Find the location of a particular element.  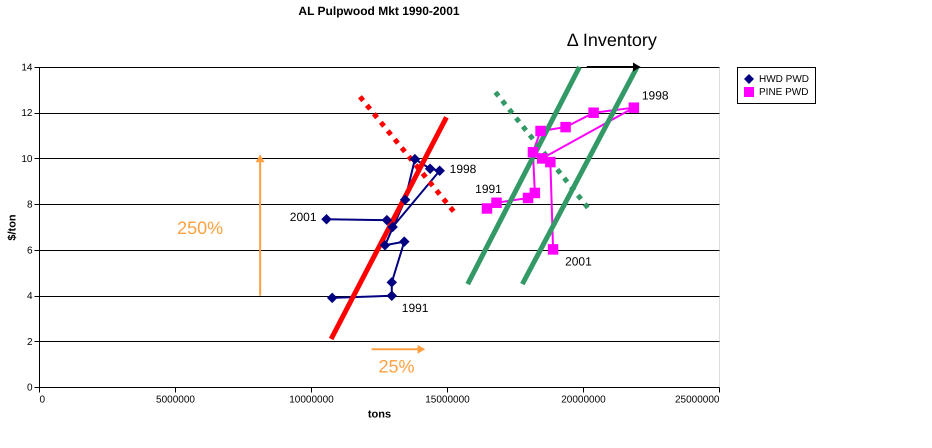

y-tick-label: 6 is located at coordinates (29, 250).